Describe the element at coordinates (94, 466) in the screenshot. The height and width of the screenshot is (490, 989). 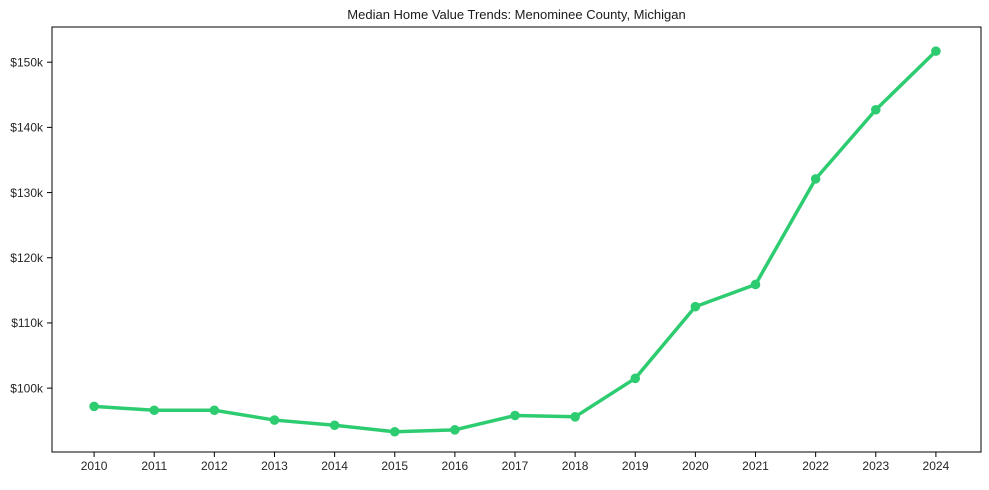
I see `x-tick-label: 2010` at that location.